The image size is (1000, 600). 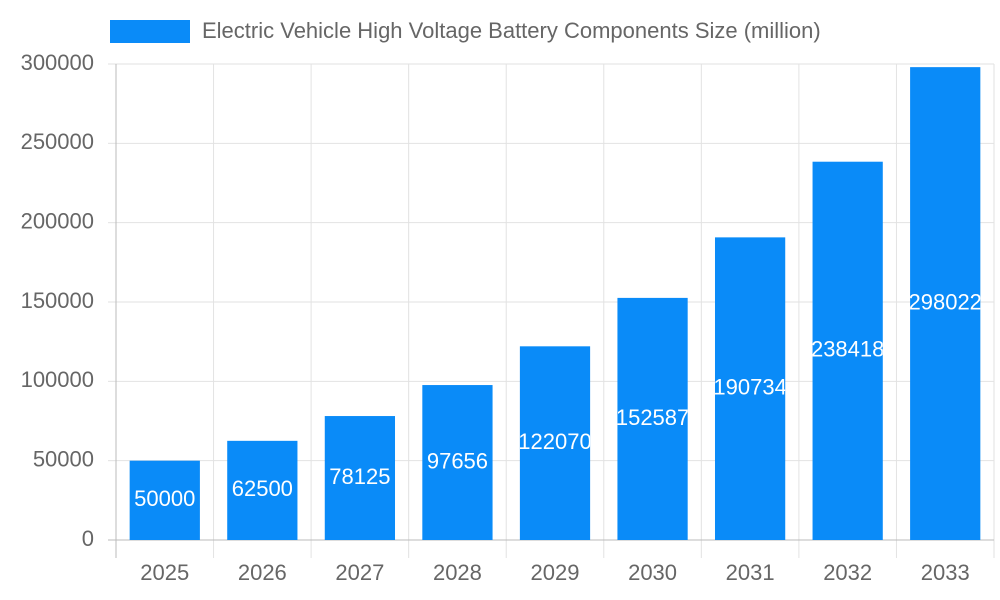 What do you see at coordinates (164, 572) in the screenshot?
I see `x-tick-label: 2025` at bounding box center [164, 572].